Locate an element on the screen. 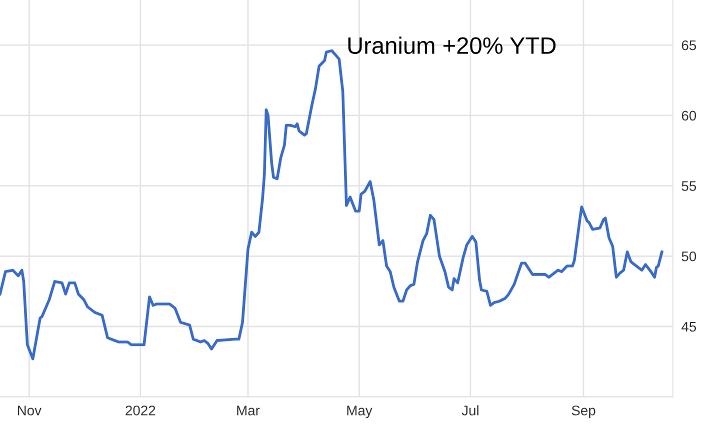 The height and width of the screenshot is (424, 712). y-tick-label: 60 is located at coordinates (689, 115).